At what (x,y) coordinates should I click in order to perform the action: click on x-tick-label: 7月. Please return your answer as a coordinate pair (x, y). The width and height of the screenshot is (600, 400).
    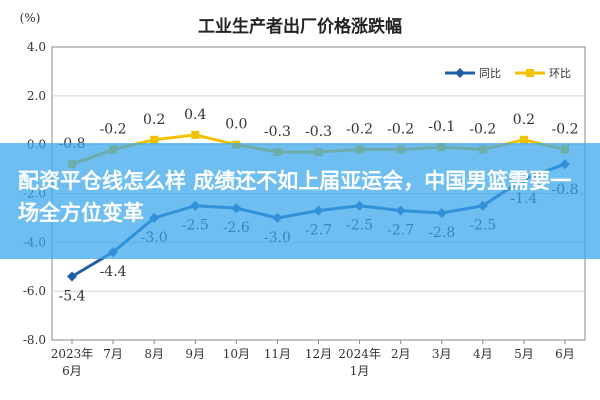
    Looking at the image, I should click on (113, 354).